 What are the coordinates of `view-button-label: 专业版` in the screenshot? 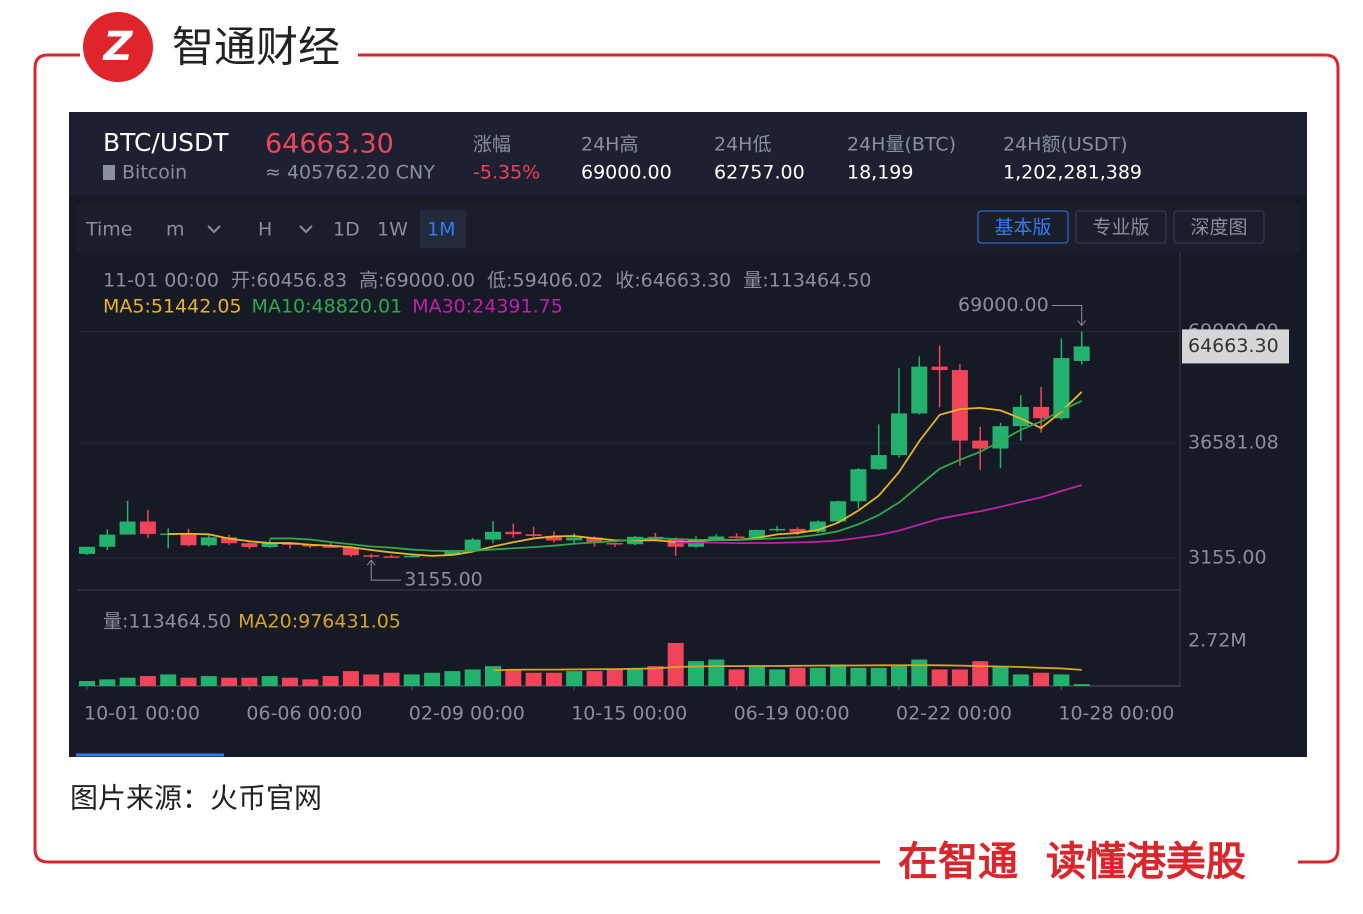 It's located at (1120, 228).